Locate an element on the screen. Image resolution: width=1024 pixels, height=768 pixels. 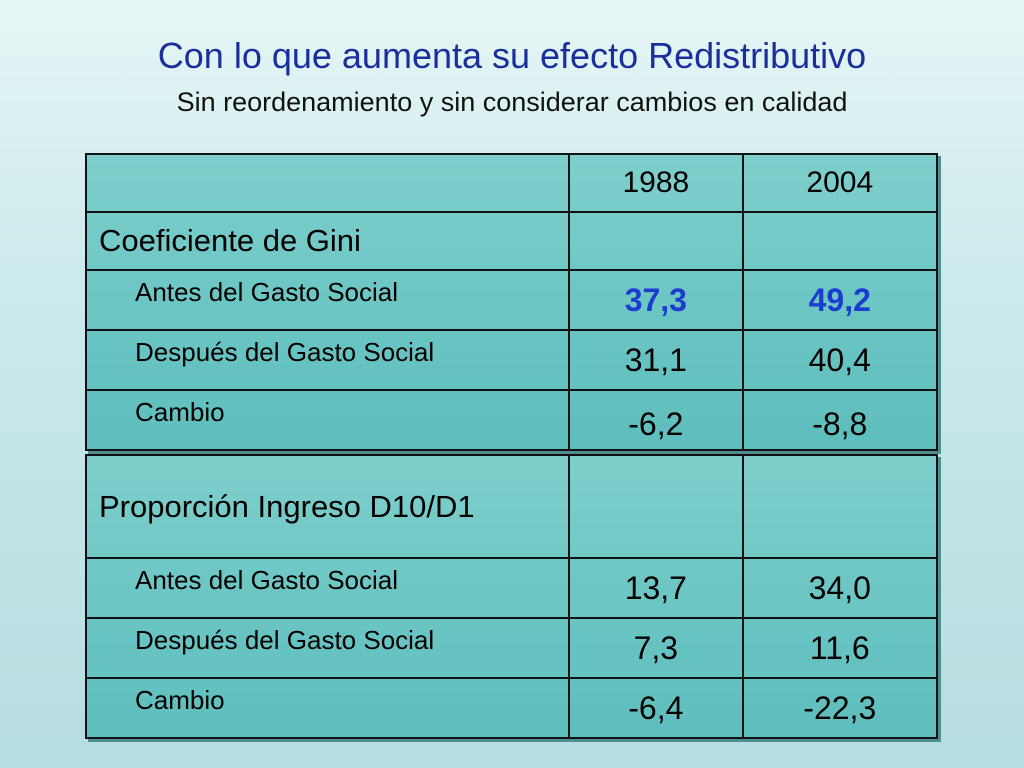
gini-group-row: Coeficiente de Gini is located at coordinates (511, 241).